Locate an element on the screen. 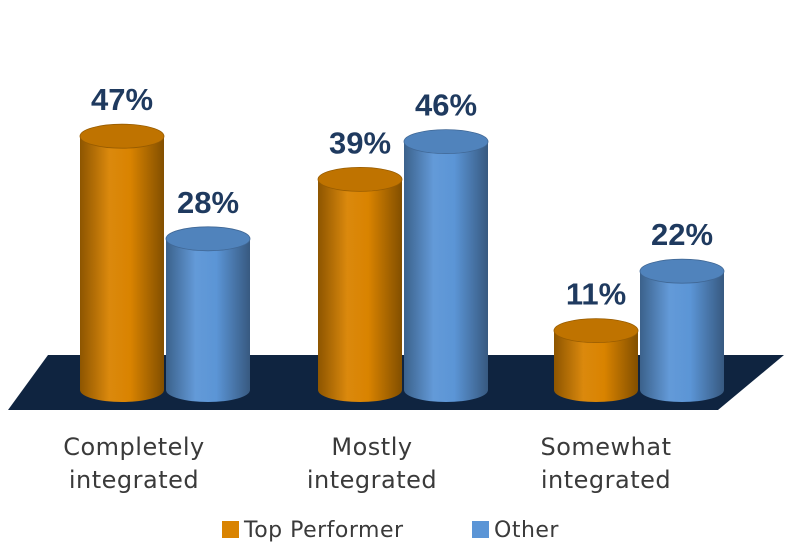 The width and height of the screenshot is (787, 549). value-label: 28% is located at coordinates (208, 202).